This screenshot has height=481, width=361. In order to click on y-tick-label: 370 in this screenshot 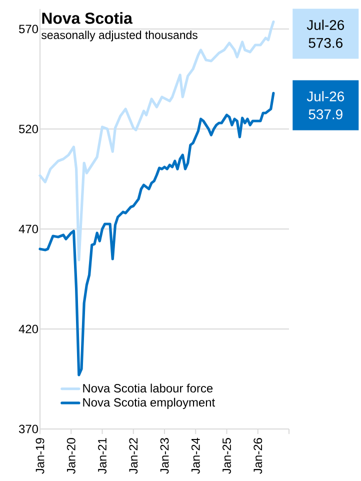, I will do `click(28, 429)`.